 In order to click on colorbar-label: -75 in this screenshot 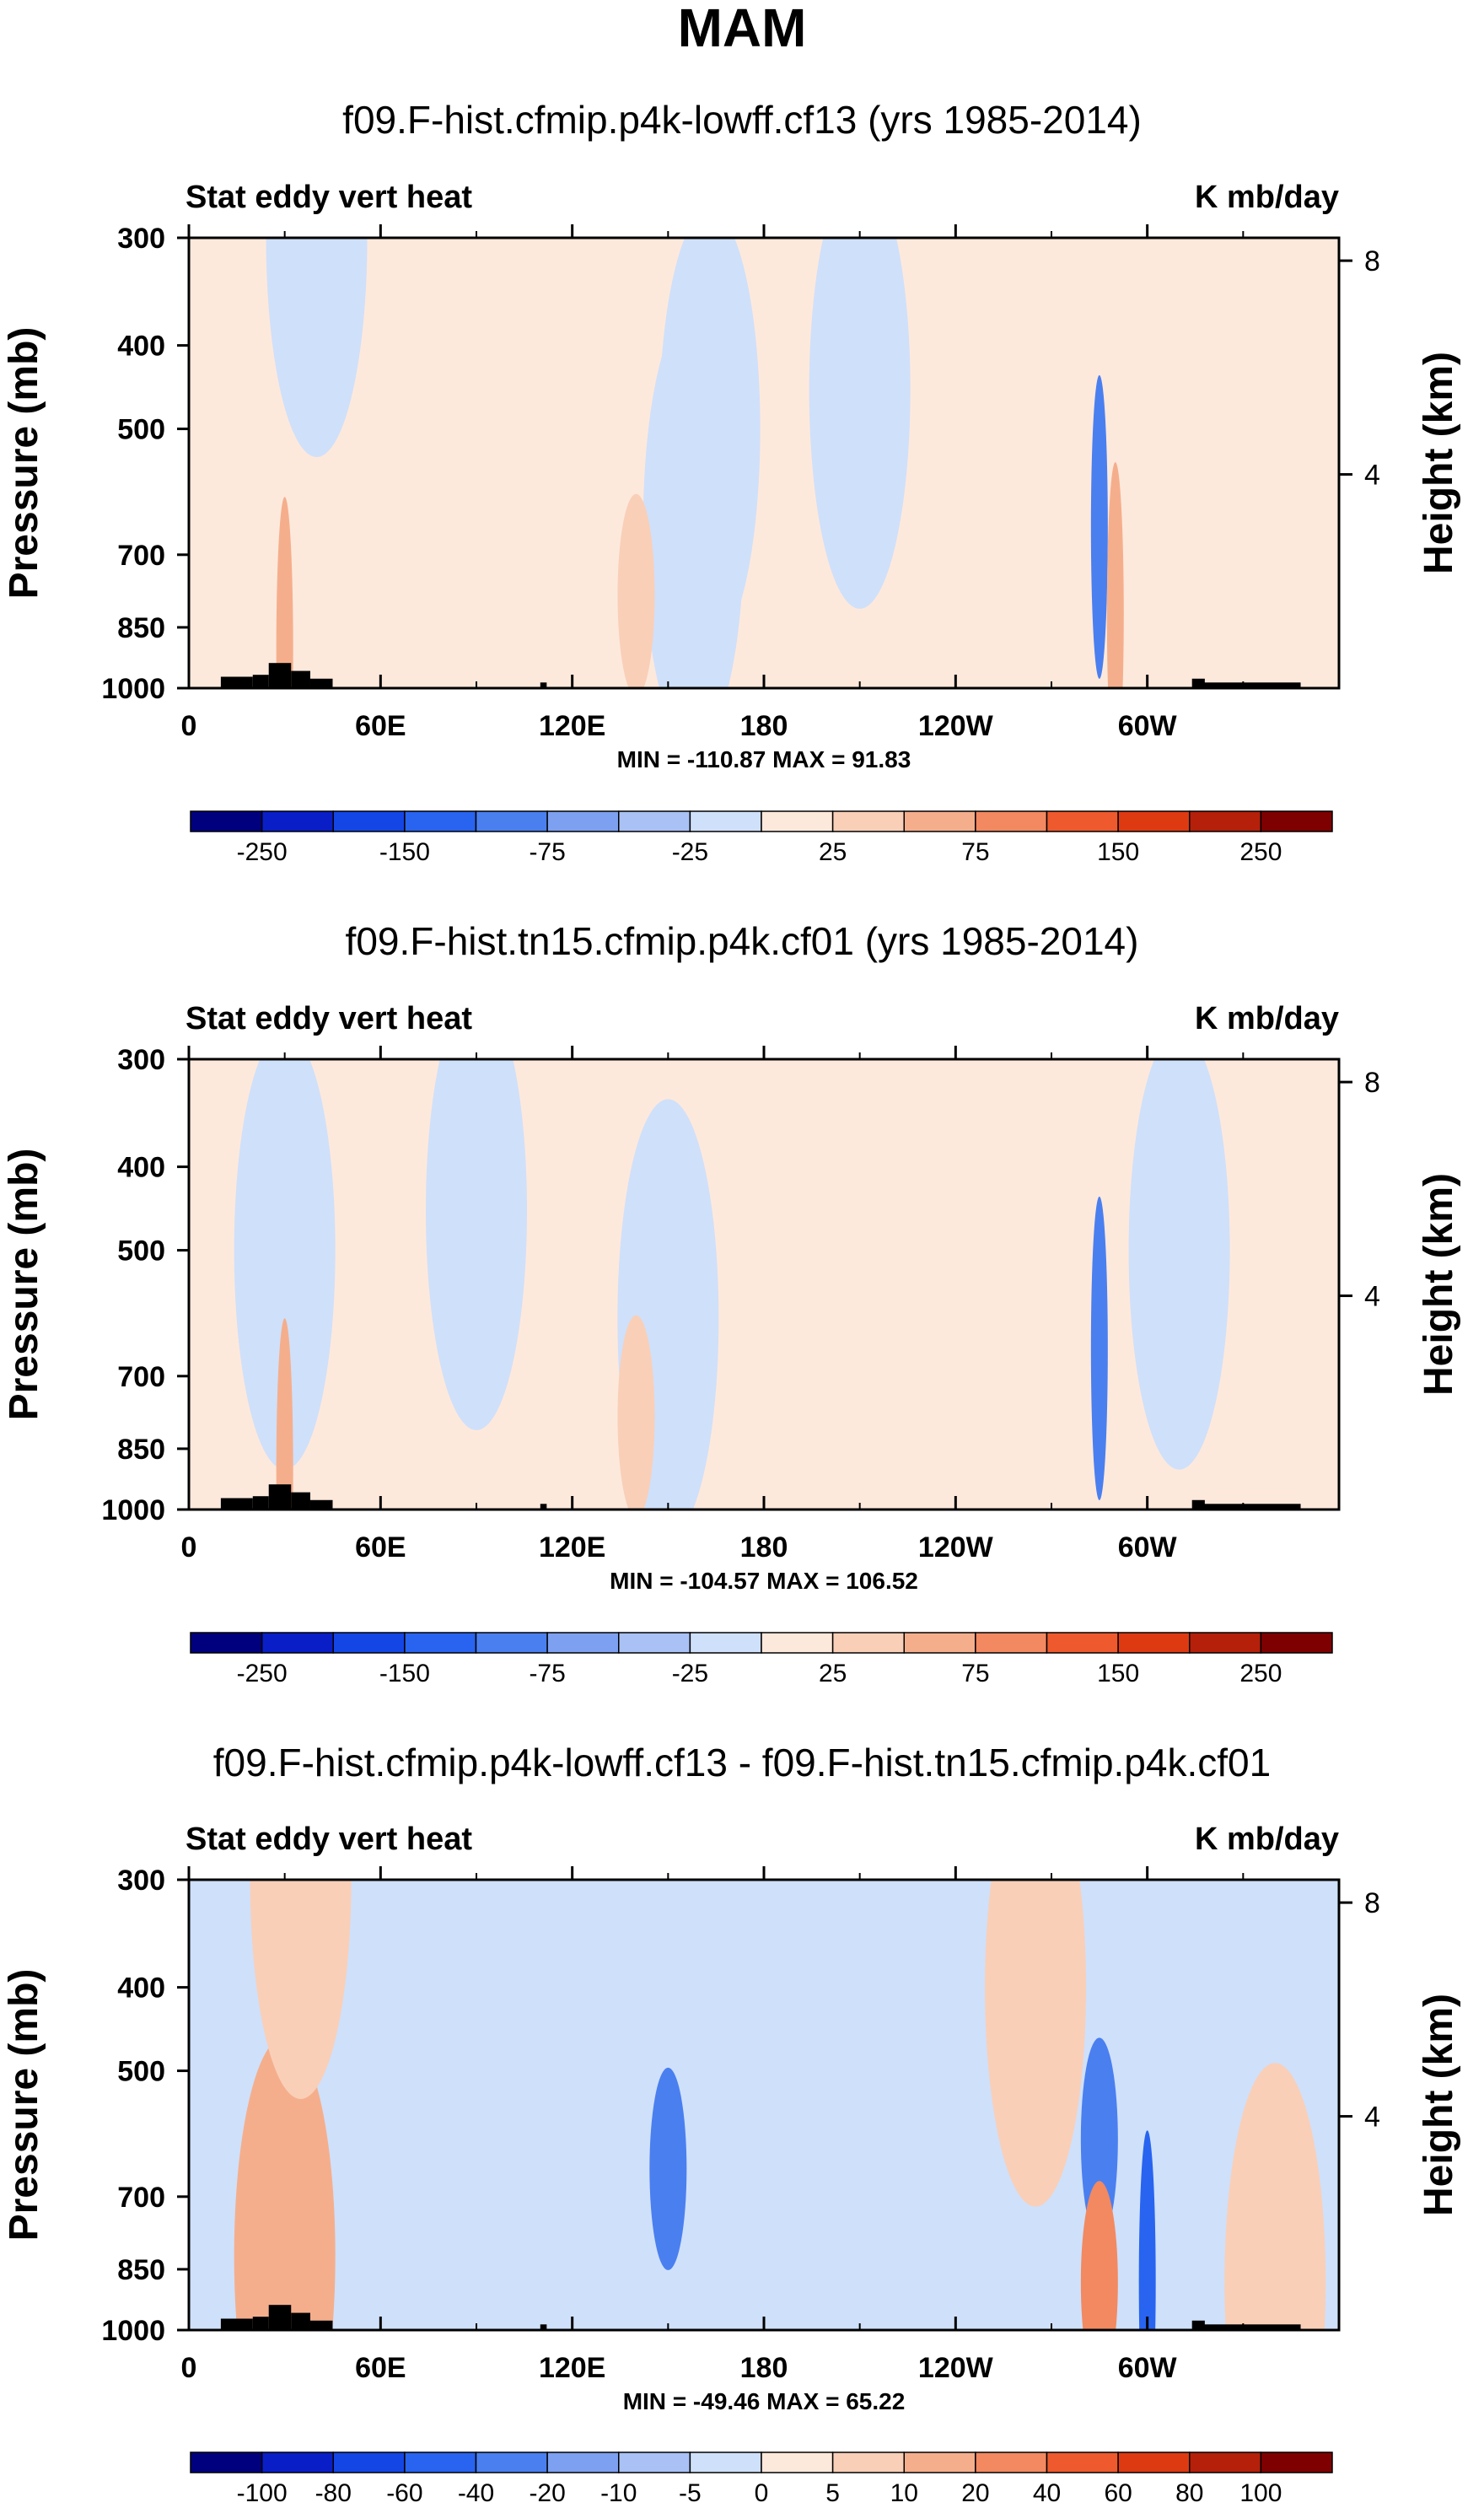, I will do `click(547, 1673)`.